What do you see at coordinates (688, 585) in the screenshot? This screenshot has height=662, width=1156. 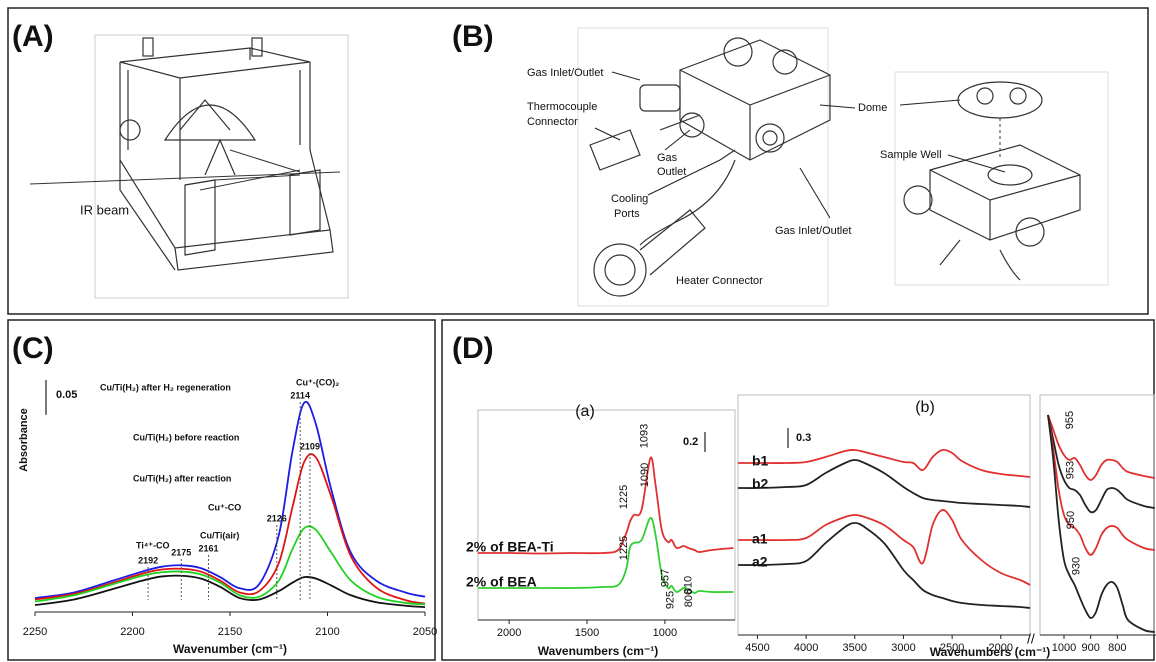 I see `peak-label: 810` at bounding box center [688, 585].